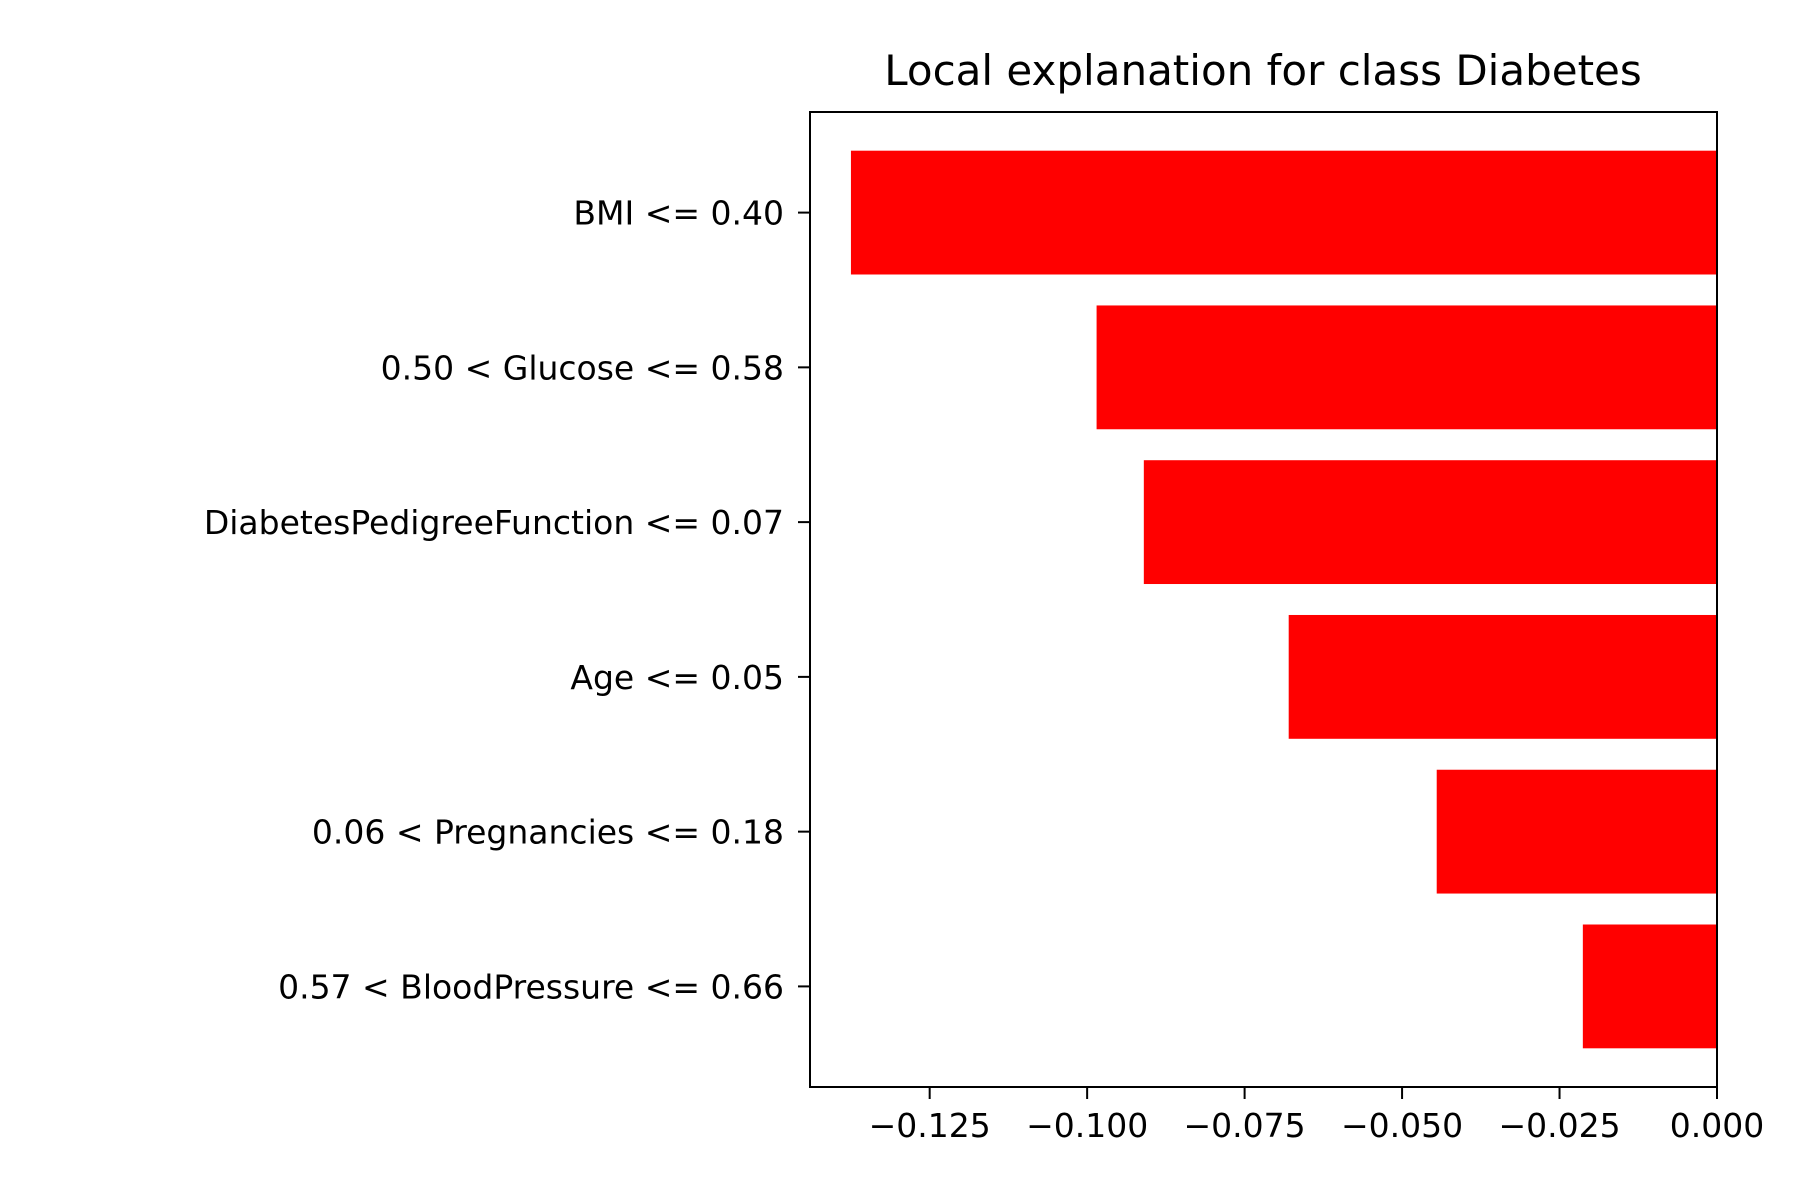 This screenshot has height=1204, width=1800. I want to click on x-tick-label: −0.075, so click(1245, 1125).